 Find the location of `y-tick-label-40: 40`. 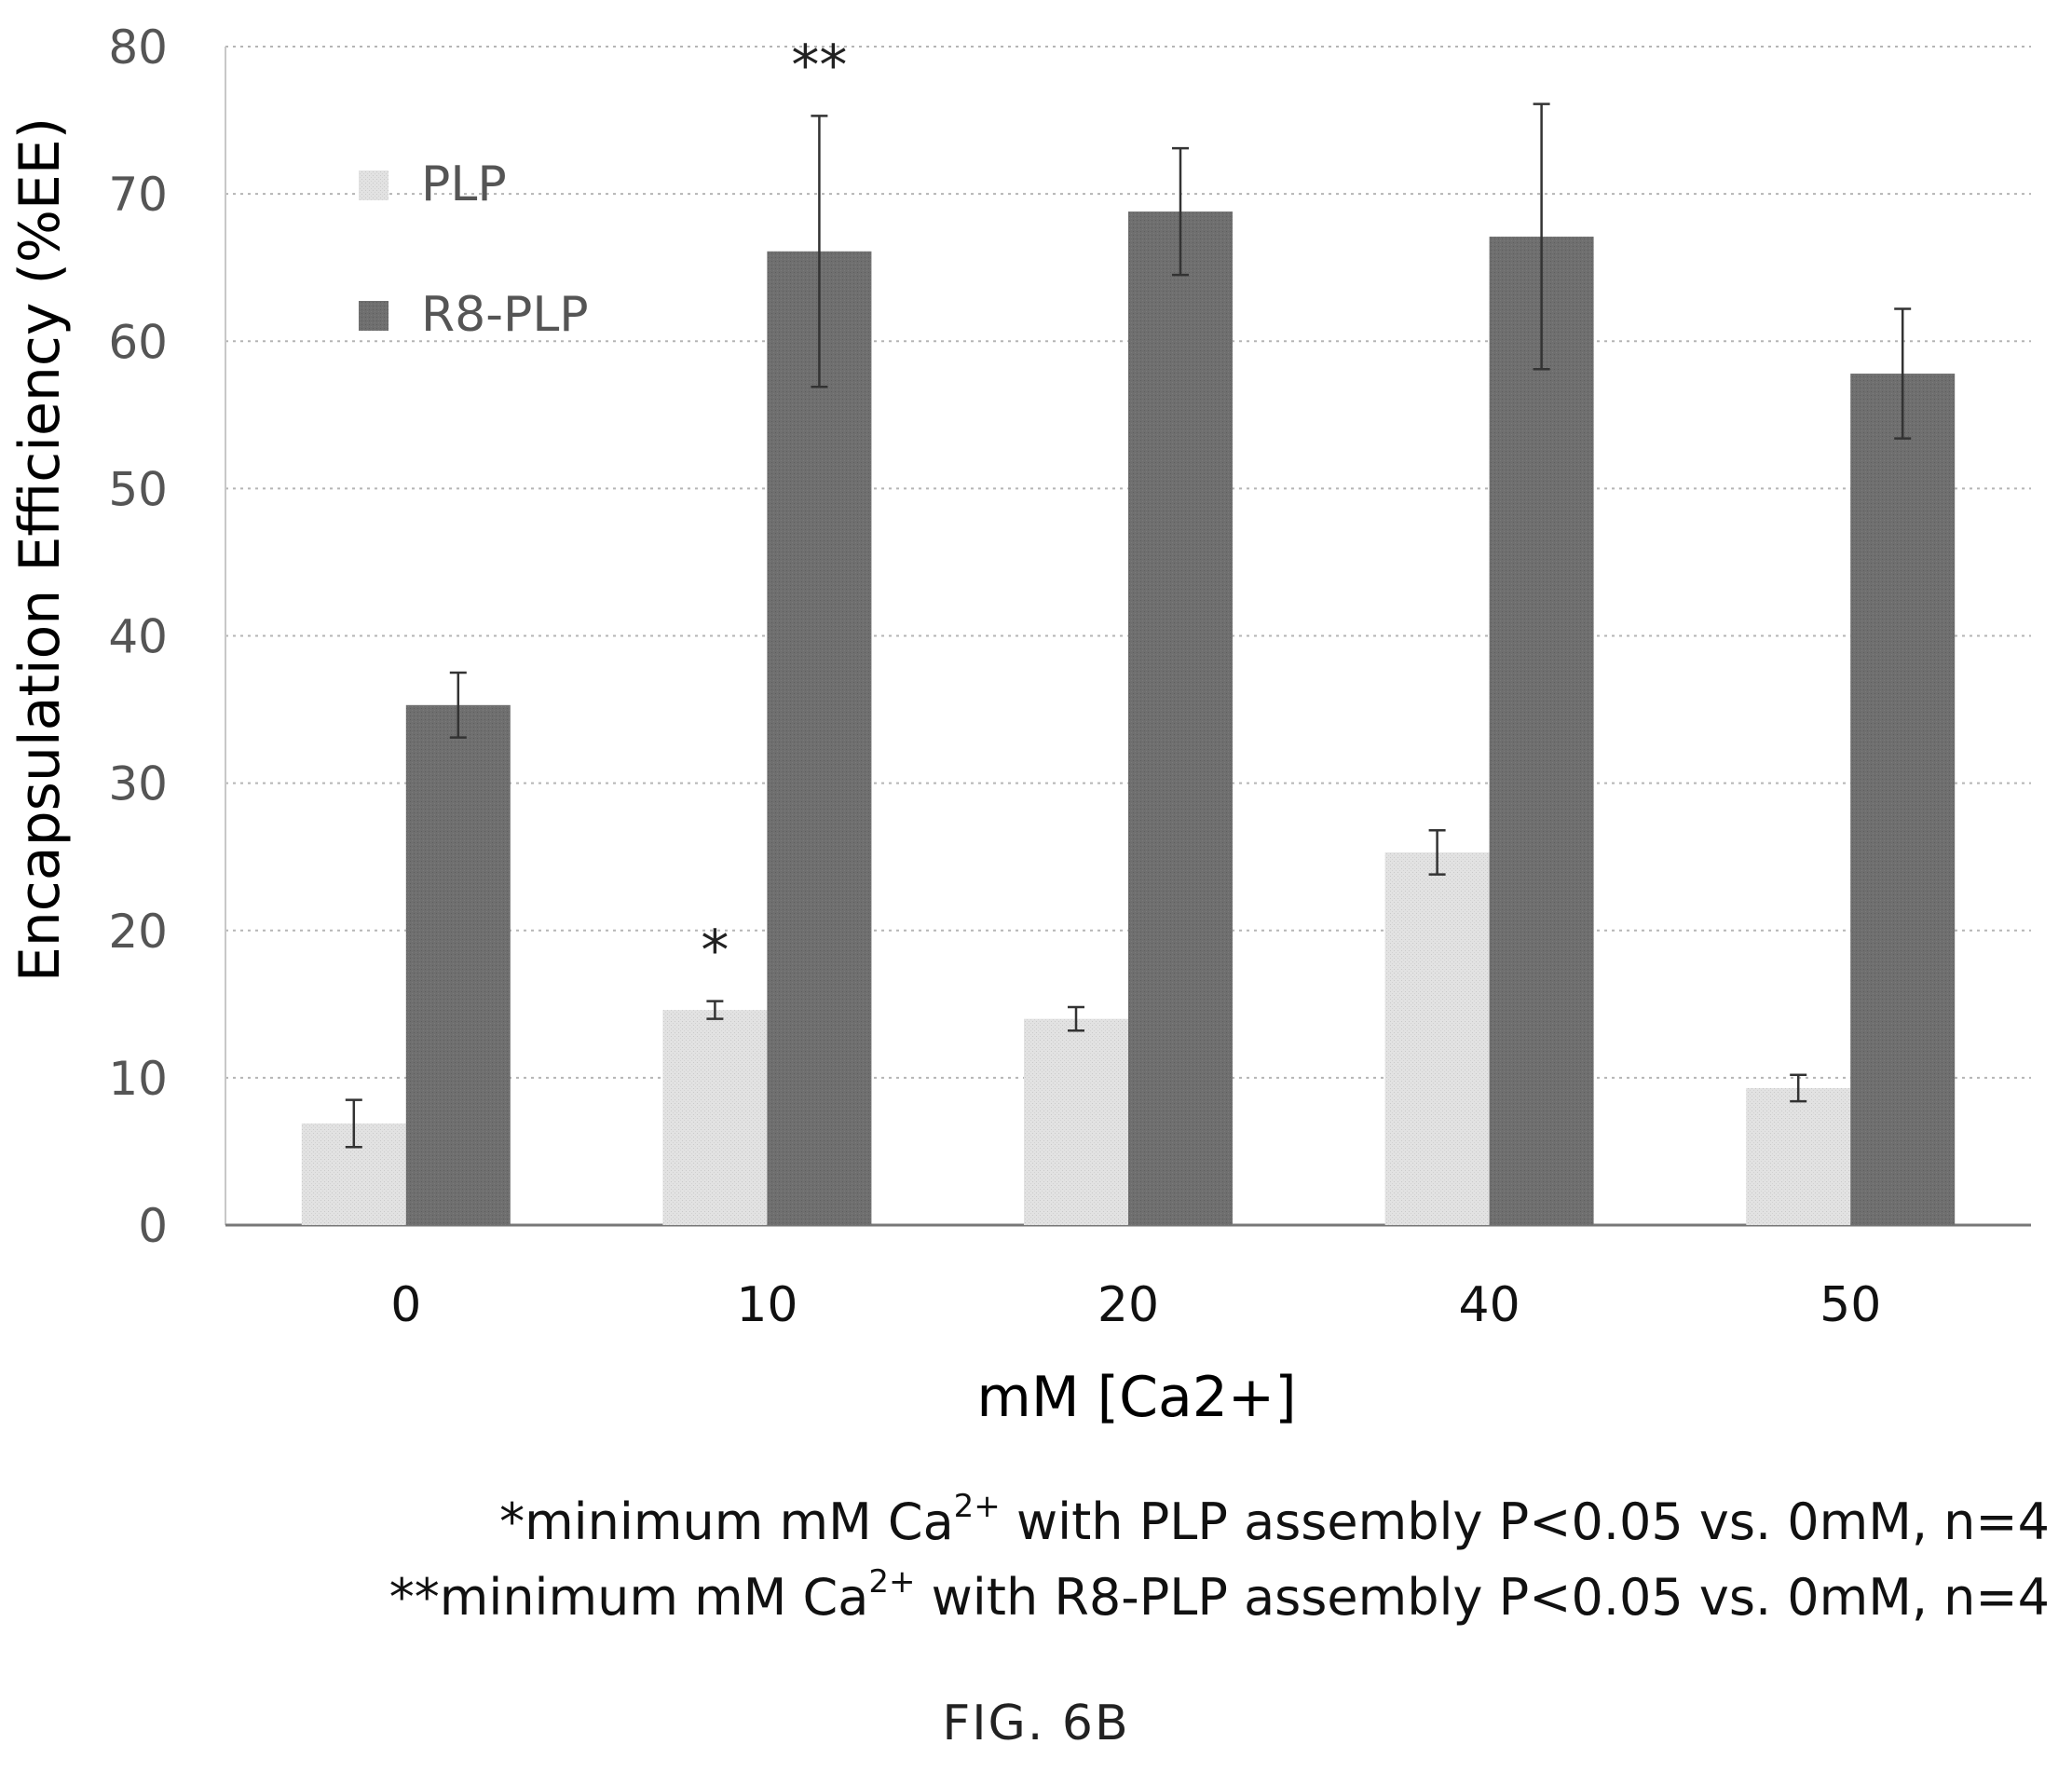

y-tick-label-40: 40 is located at coordinates (138, 637).